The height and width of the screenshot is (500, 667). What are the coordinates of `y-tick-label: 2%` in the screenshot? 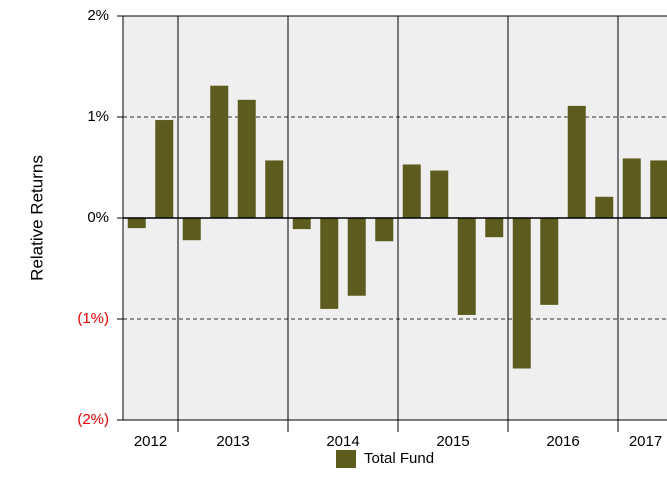 It's located at (98, 15).